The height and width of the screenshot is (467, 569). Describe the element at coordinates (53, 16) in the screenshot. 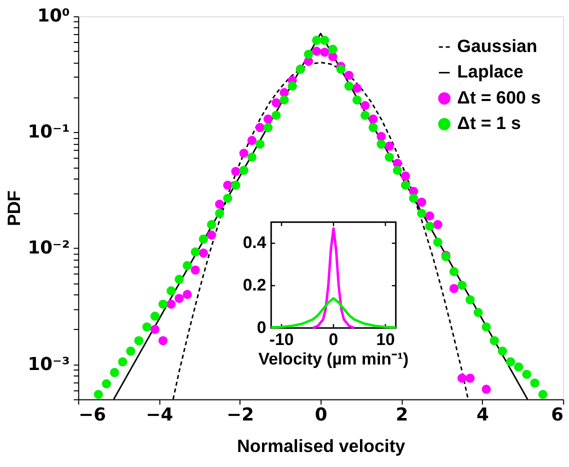

I see `y-tick-label: 10⁰` at that location.